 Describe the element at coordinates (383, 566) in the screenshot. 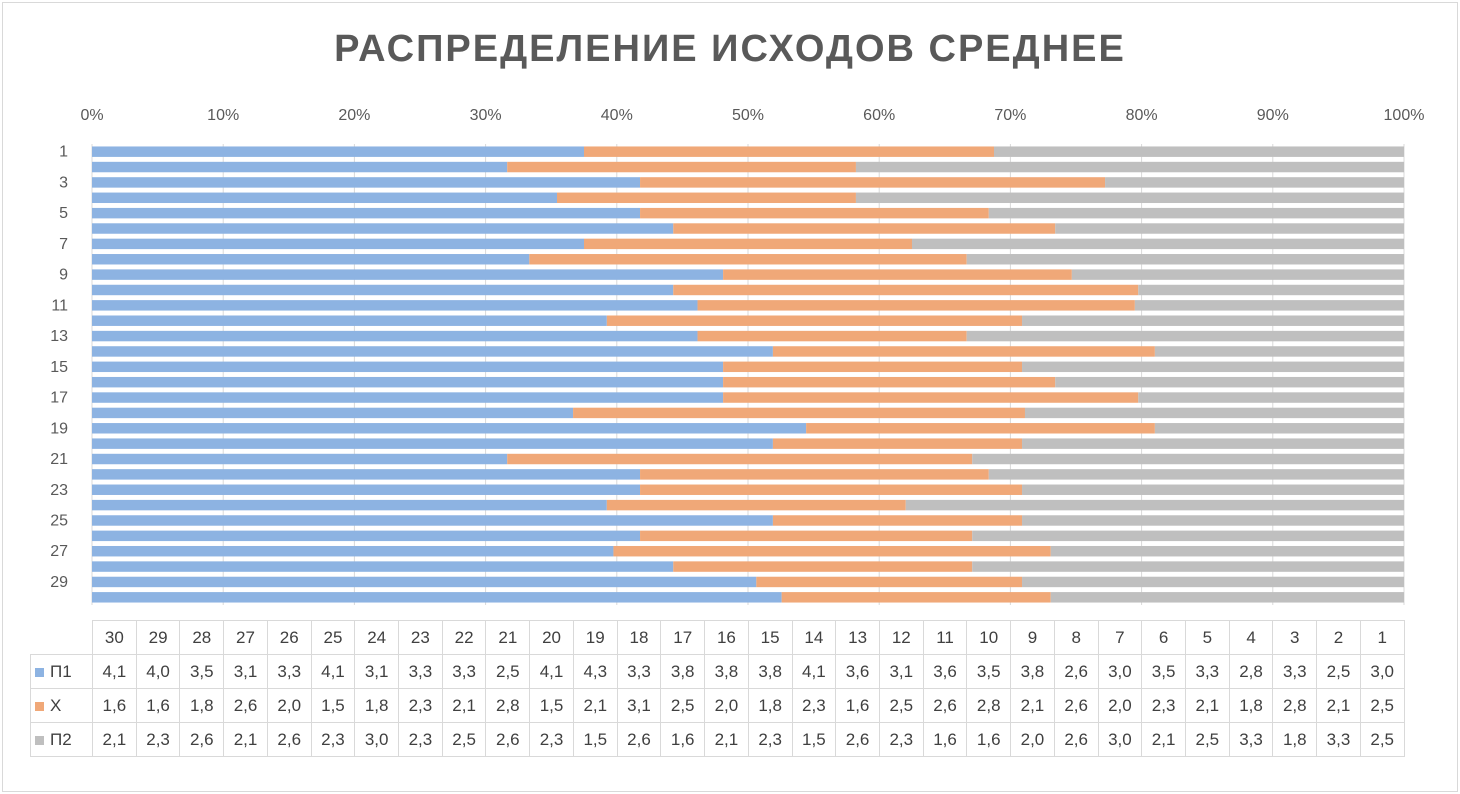

I see `bar-segment-П1-28` at that location.